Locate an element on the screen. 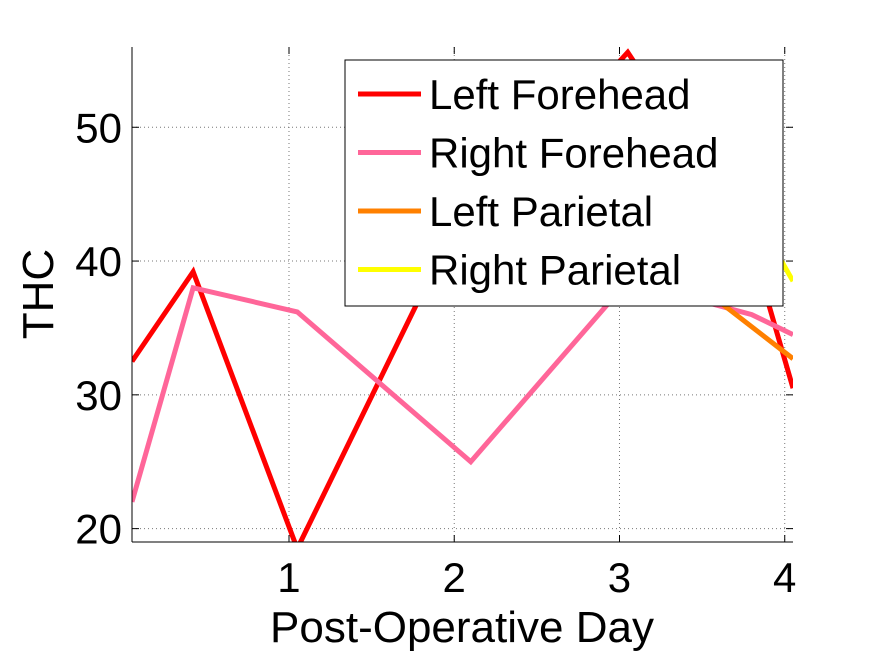 This screenshot has width=875, height=656. x-axis-label: Post-Operative Day is located at coordinates (462, 627).